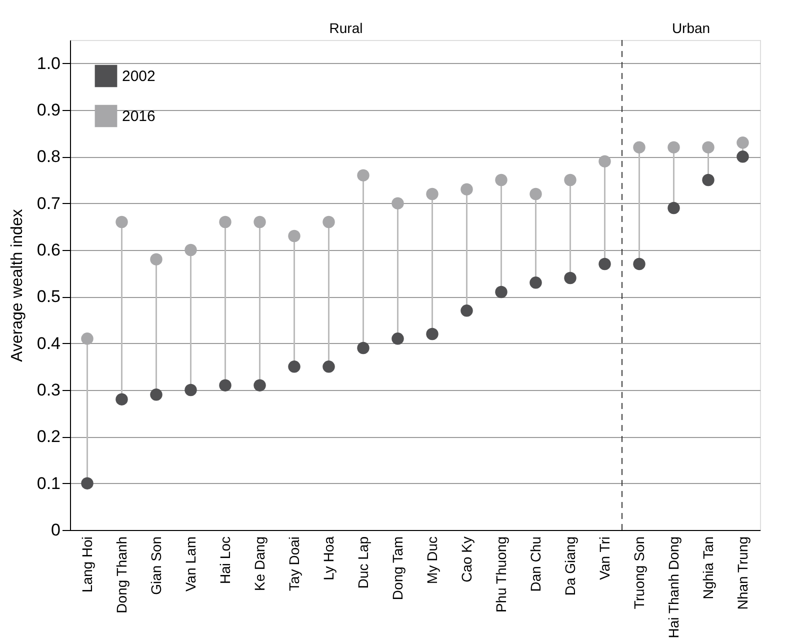  I want to click on x-tick-label: Nhan Trung, so click(742, 573).